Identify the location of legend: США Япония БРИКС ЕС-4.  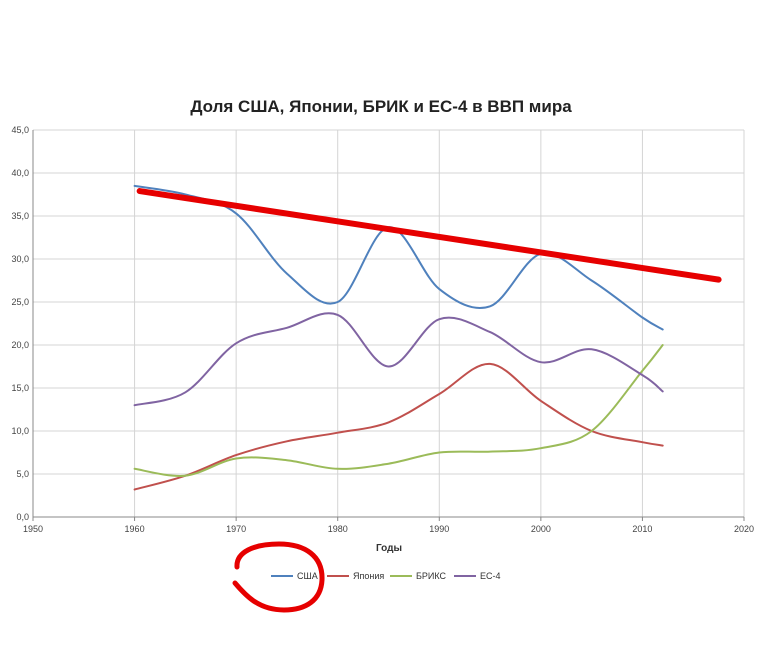
(386, 576).